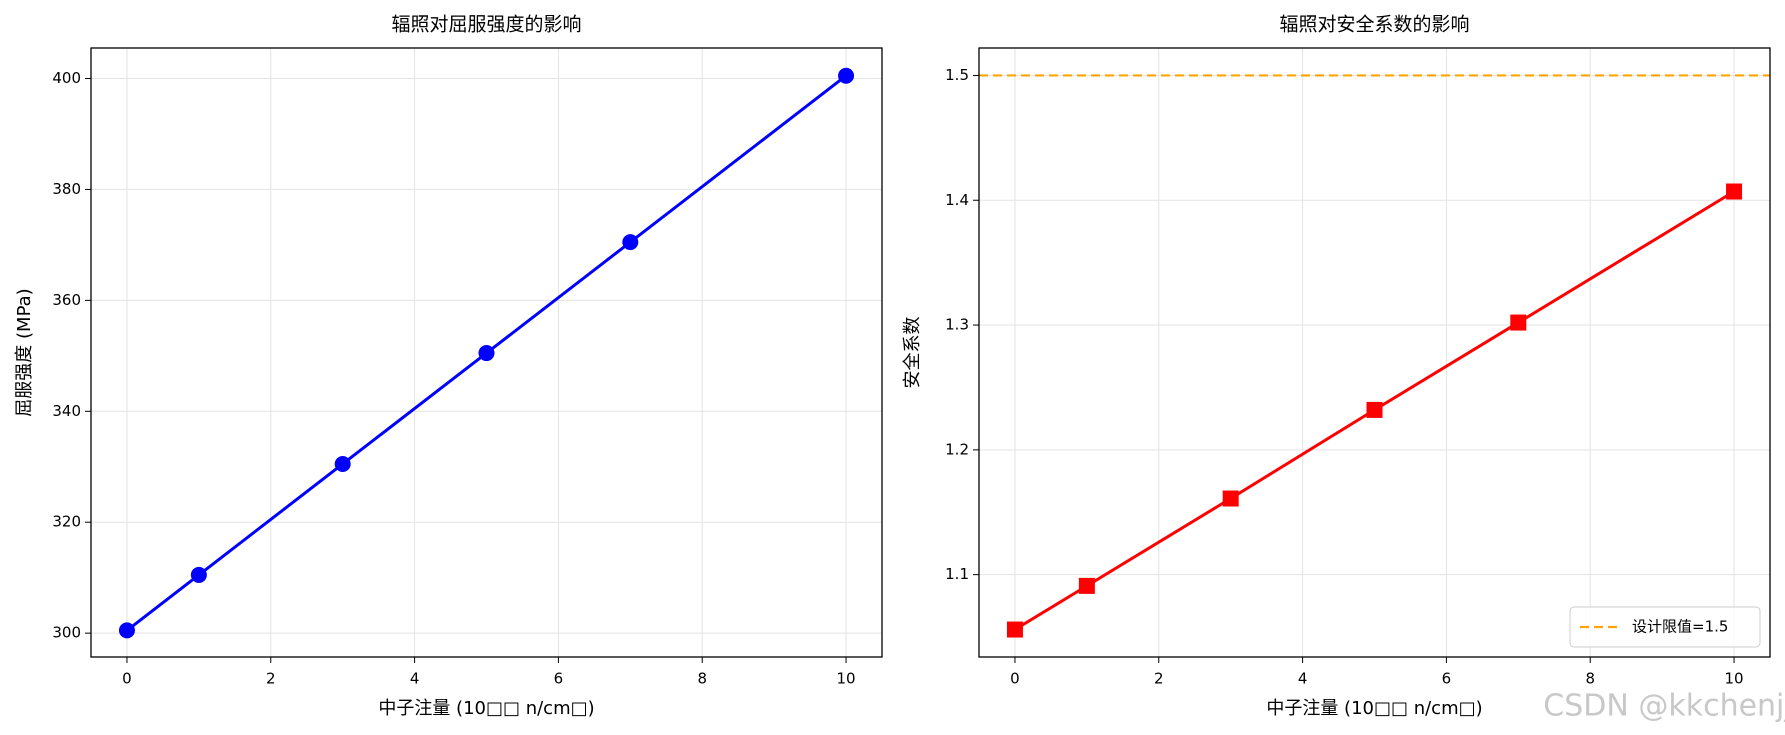 This screenshot has width=1785, height=735. What do you see at coordinates (957, 200) in the screenshot?
I see `y-tick-label: 1.4` at bounding box center [957, 200].